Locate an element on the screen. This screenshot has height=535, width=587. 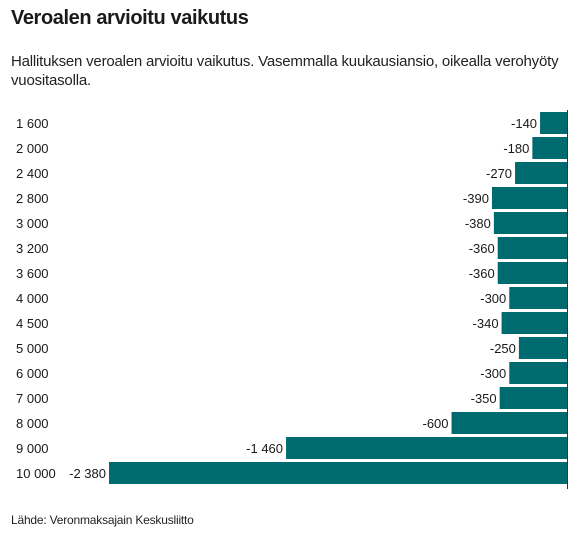
value-label: -140 is located at coordinates (524, 123).